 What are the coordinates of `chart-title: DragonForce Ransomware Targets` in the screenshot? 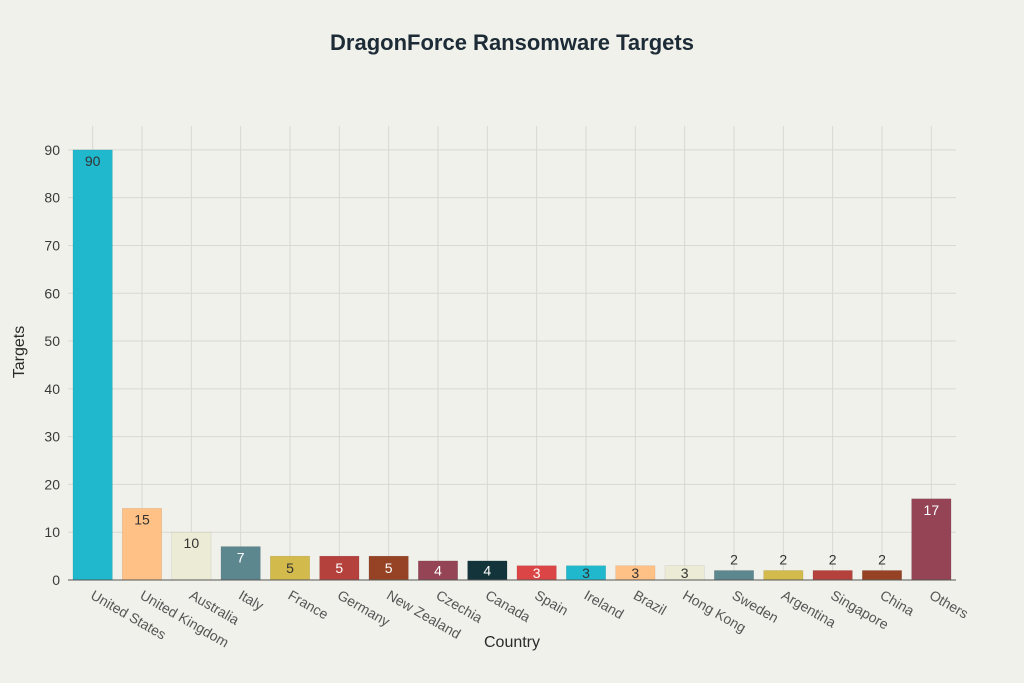 It's located at (512, 42).